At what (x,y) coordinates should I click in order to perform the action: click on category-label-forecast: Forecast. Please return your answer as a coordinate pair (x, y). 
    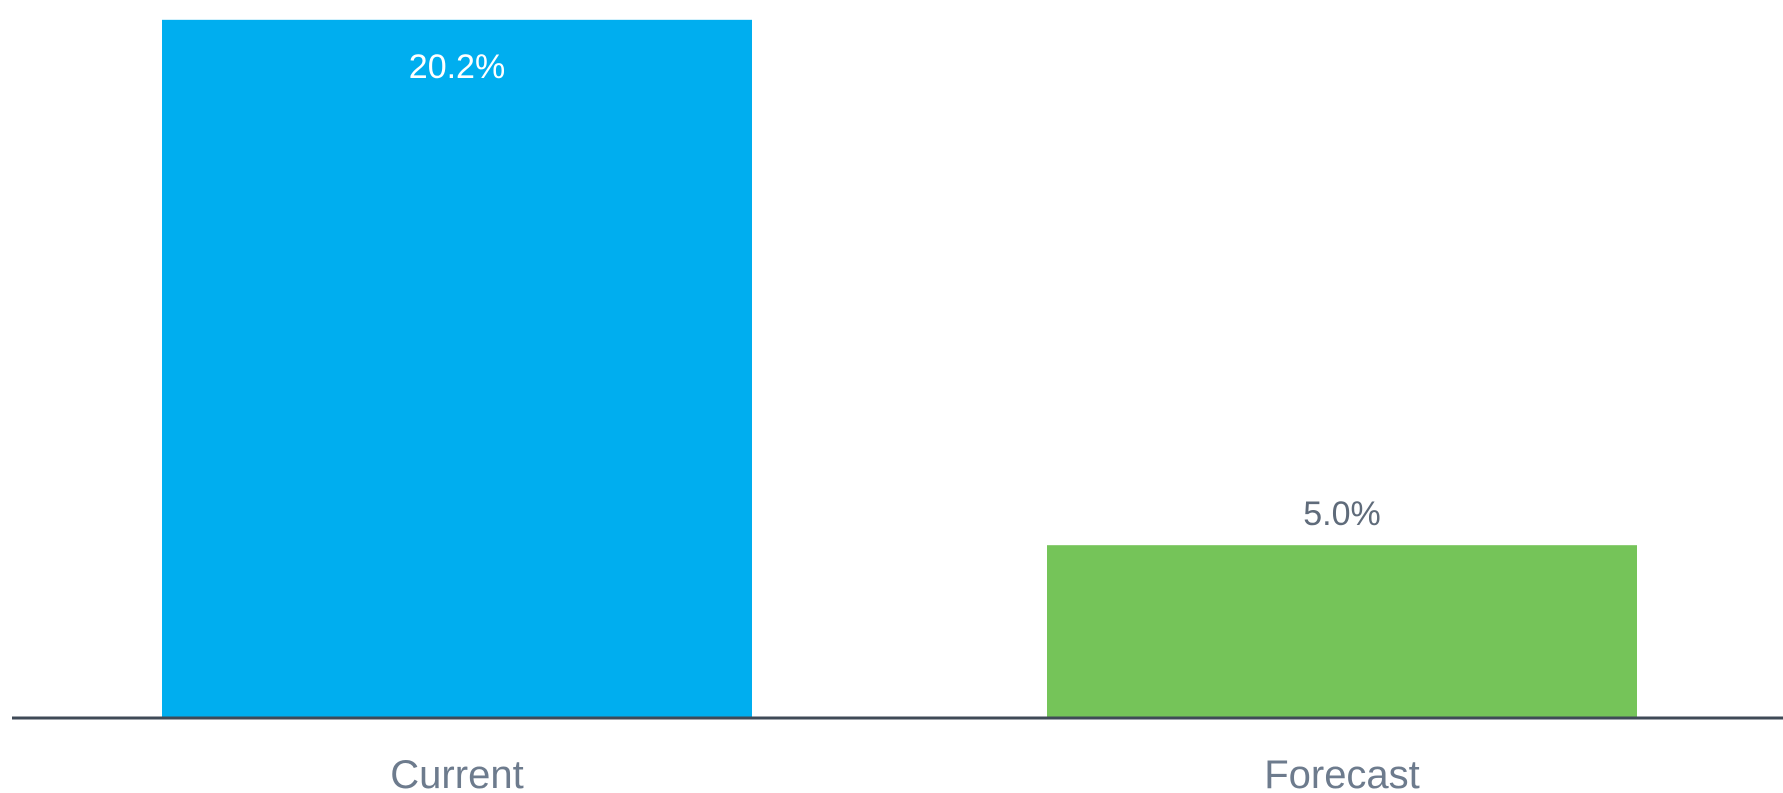
    Looking at the image, I should click on (1342, 773).